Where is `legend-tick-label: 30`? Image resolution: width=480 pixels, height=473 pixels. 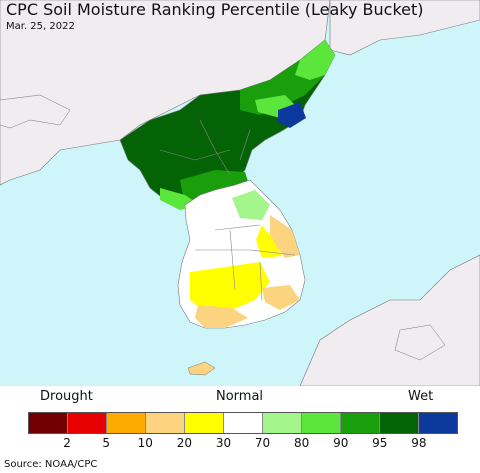
legend-tick-label: 30 is located at coordinates (223, 443).